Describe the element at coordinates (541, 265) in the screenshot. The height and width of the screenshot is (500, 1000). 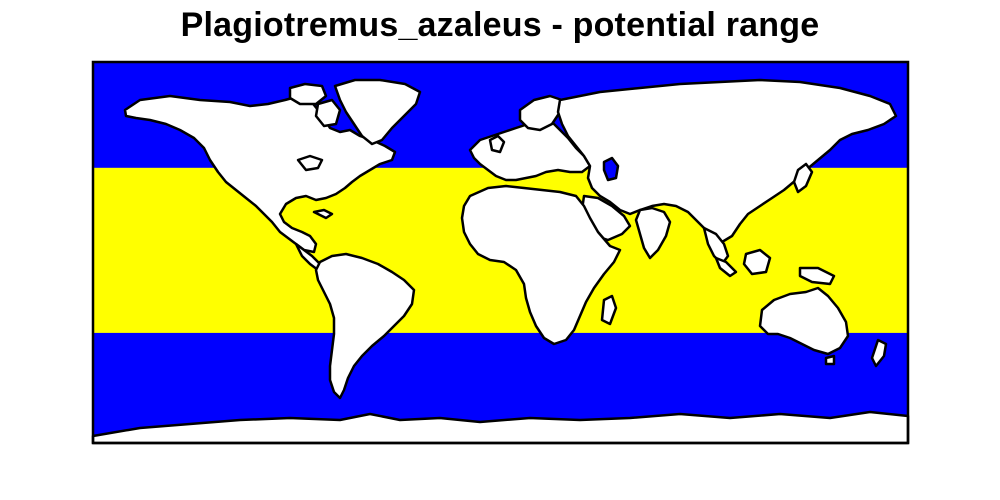
I see `africa` at that location.